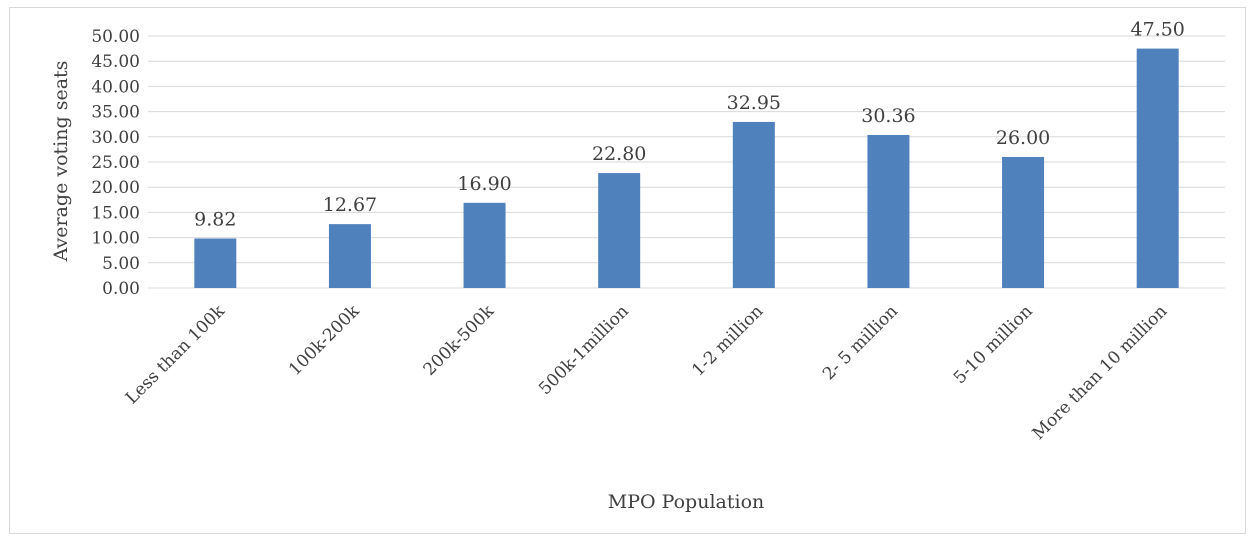  I want to click on y-tick-label: 50.00, so click(115, 37).